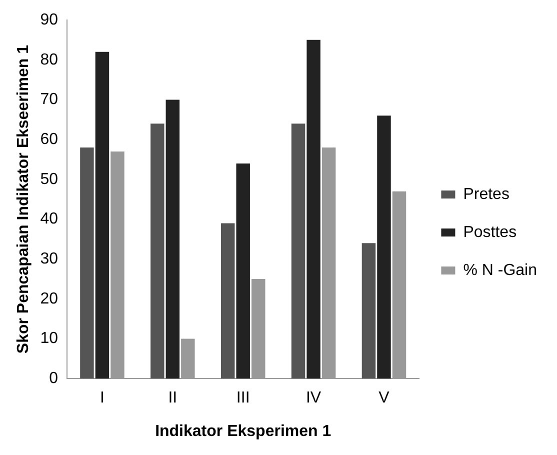 This screenshot has height=455, width=557. Describe the element at coordinates (243, 431) in the screenshot. I see `x-axis-title: Indikator Eksperimen 1` at that location.